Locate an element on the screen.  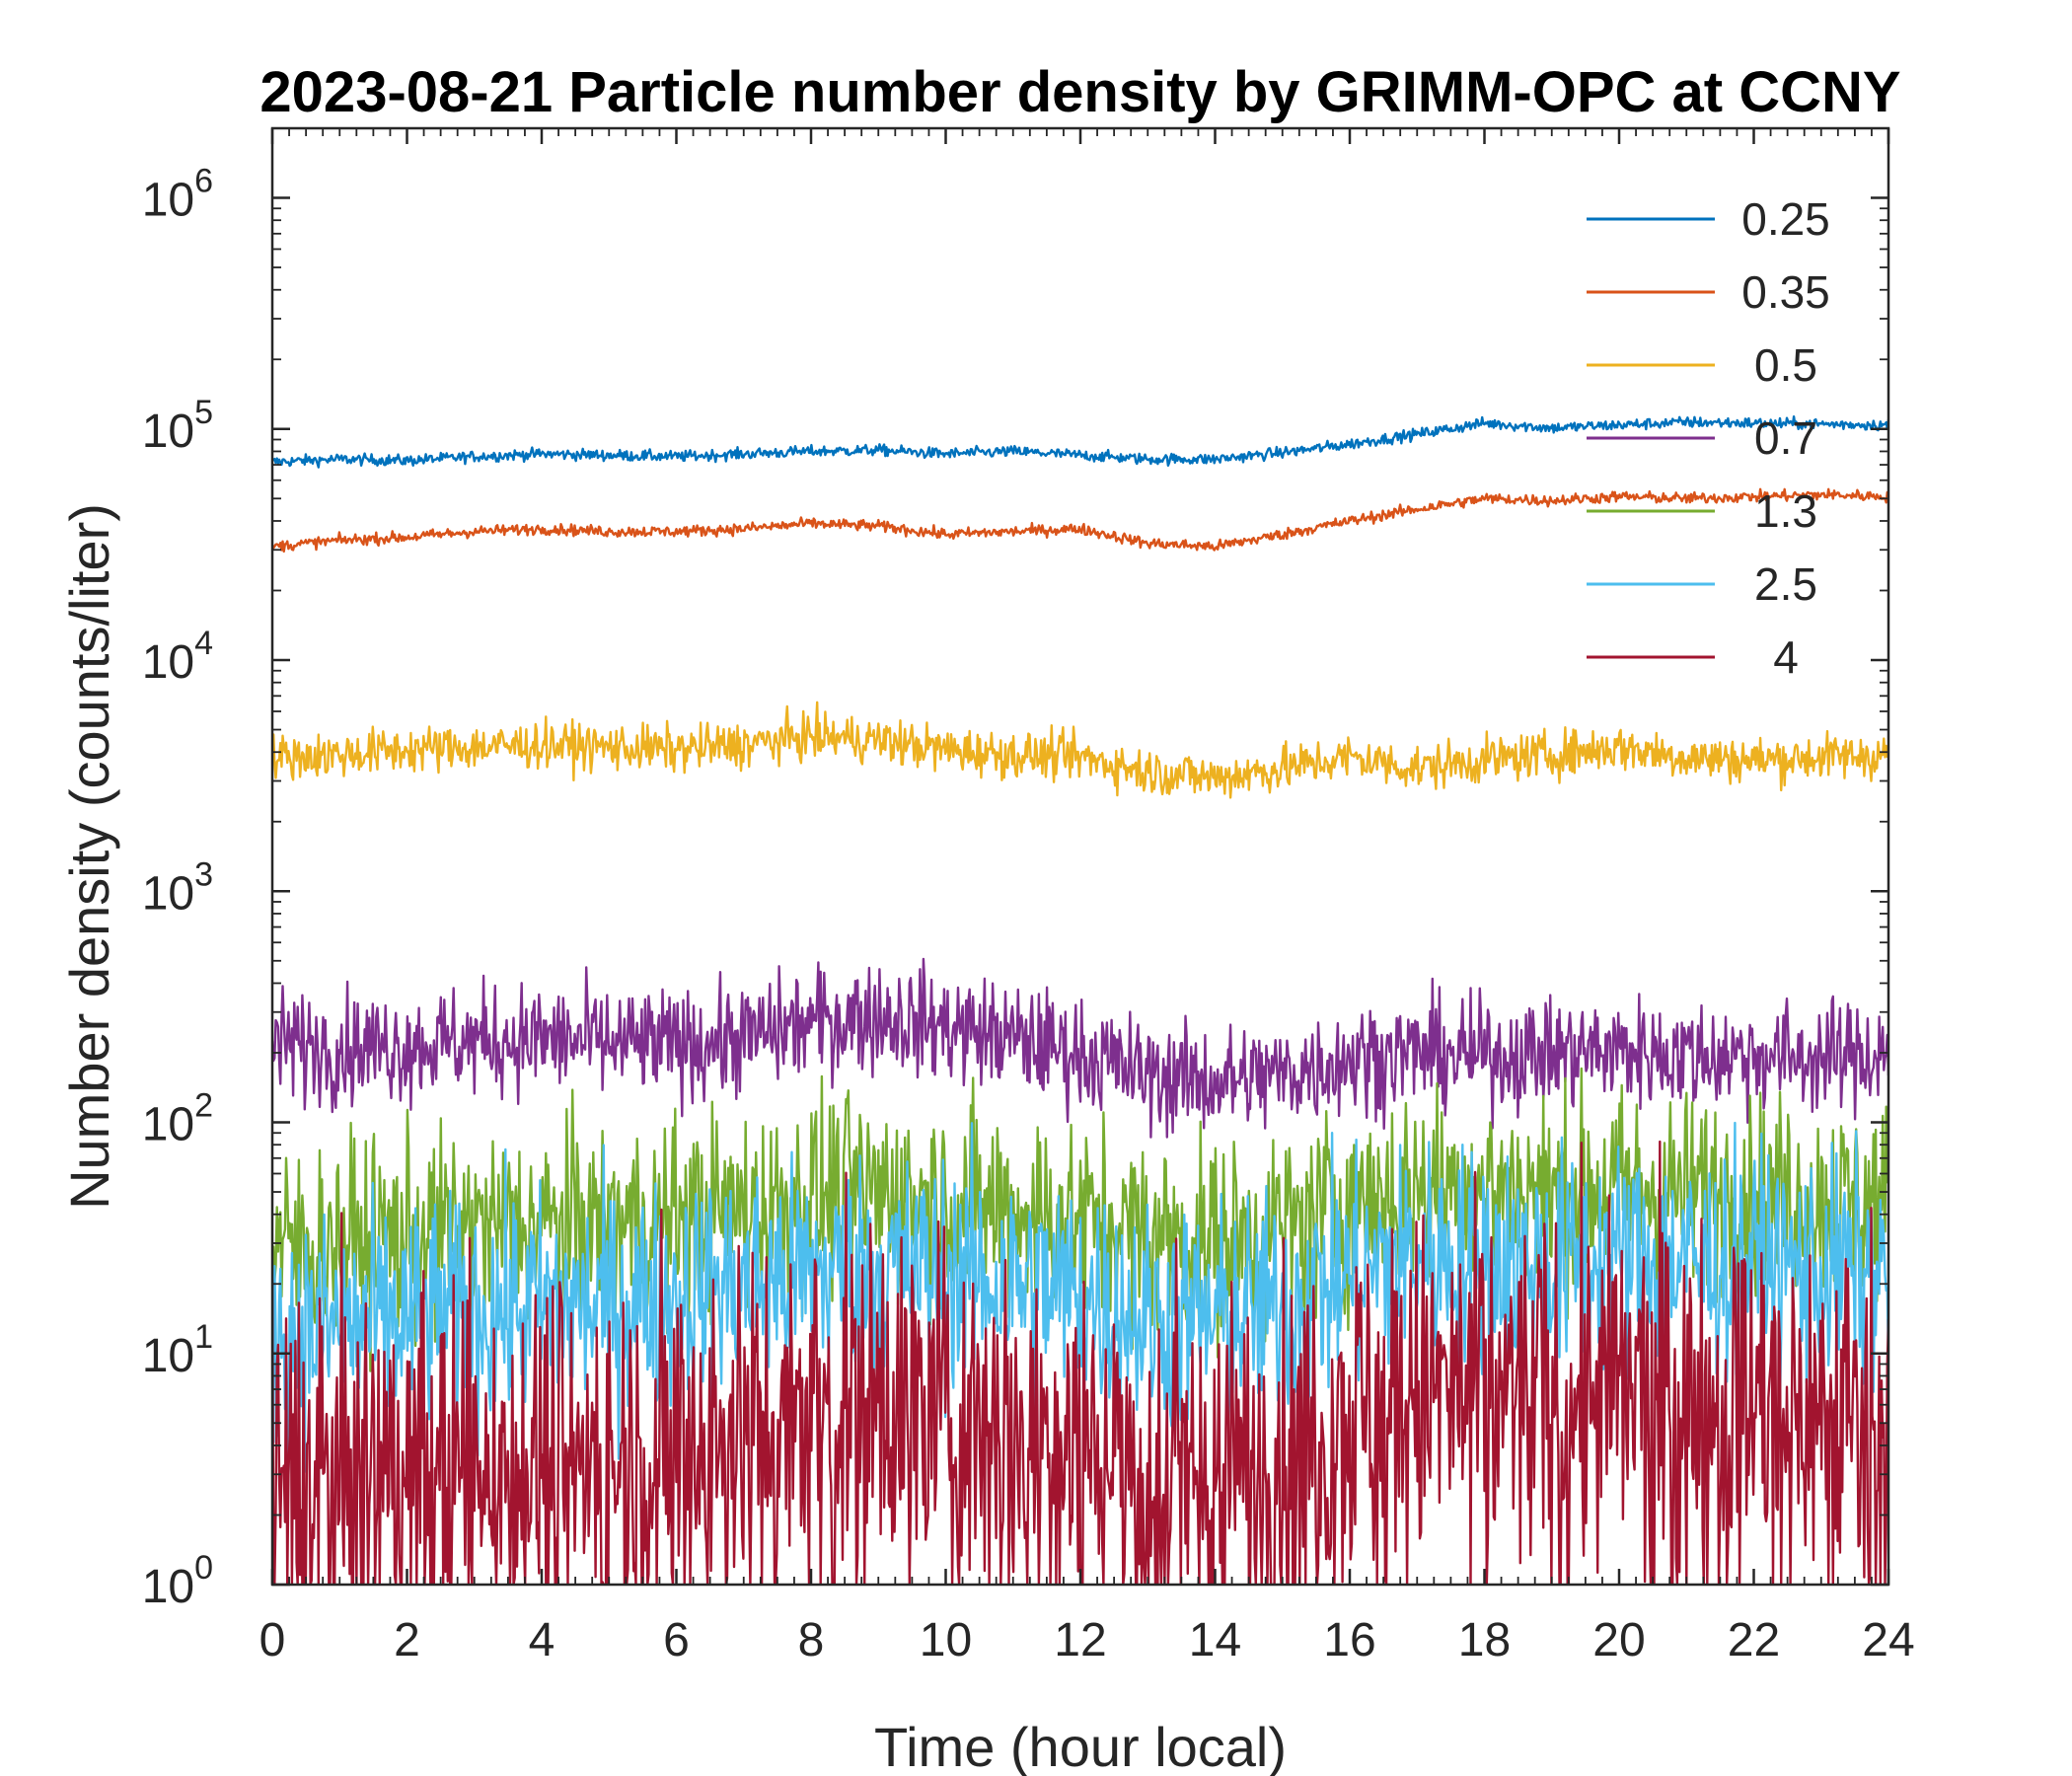
y-tick-label: 10² is located at coordinates (178, 1119).